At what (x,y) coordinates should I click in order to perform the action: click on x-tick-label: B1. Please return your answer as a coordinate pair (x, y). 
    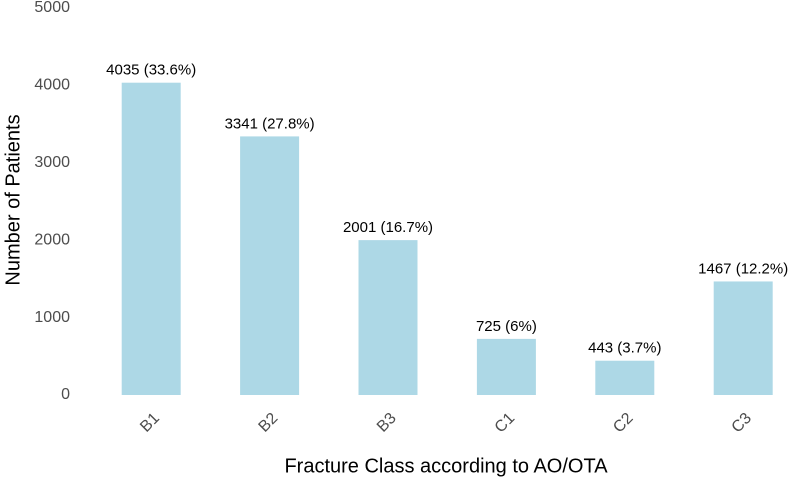
    Looking at the image, I should click on (150, 423).